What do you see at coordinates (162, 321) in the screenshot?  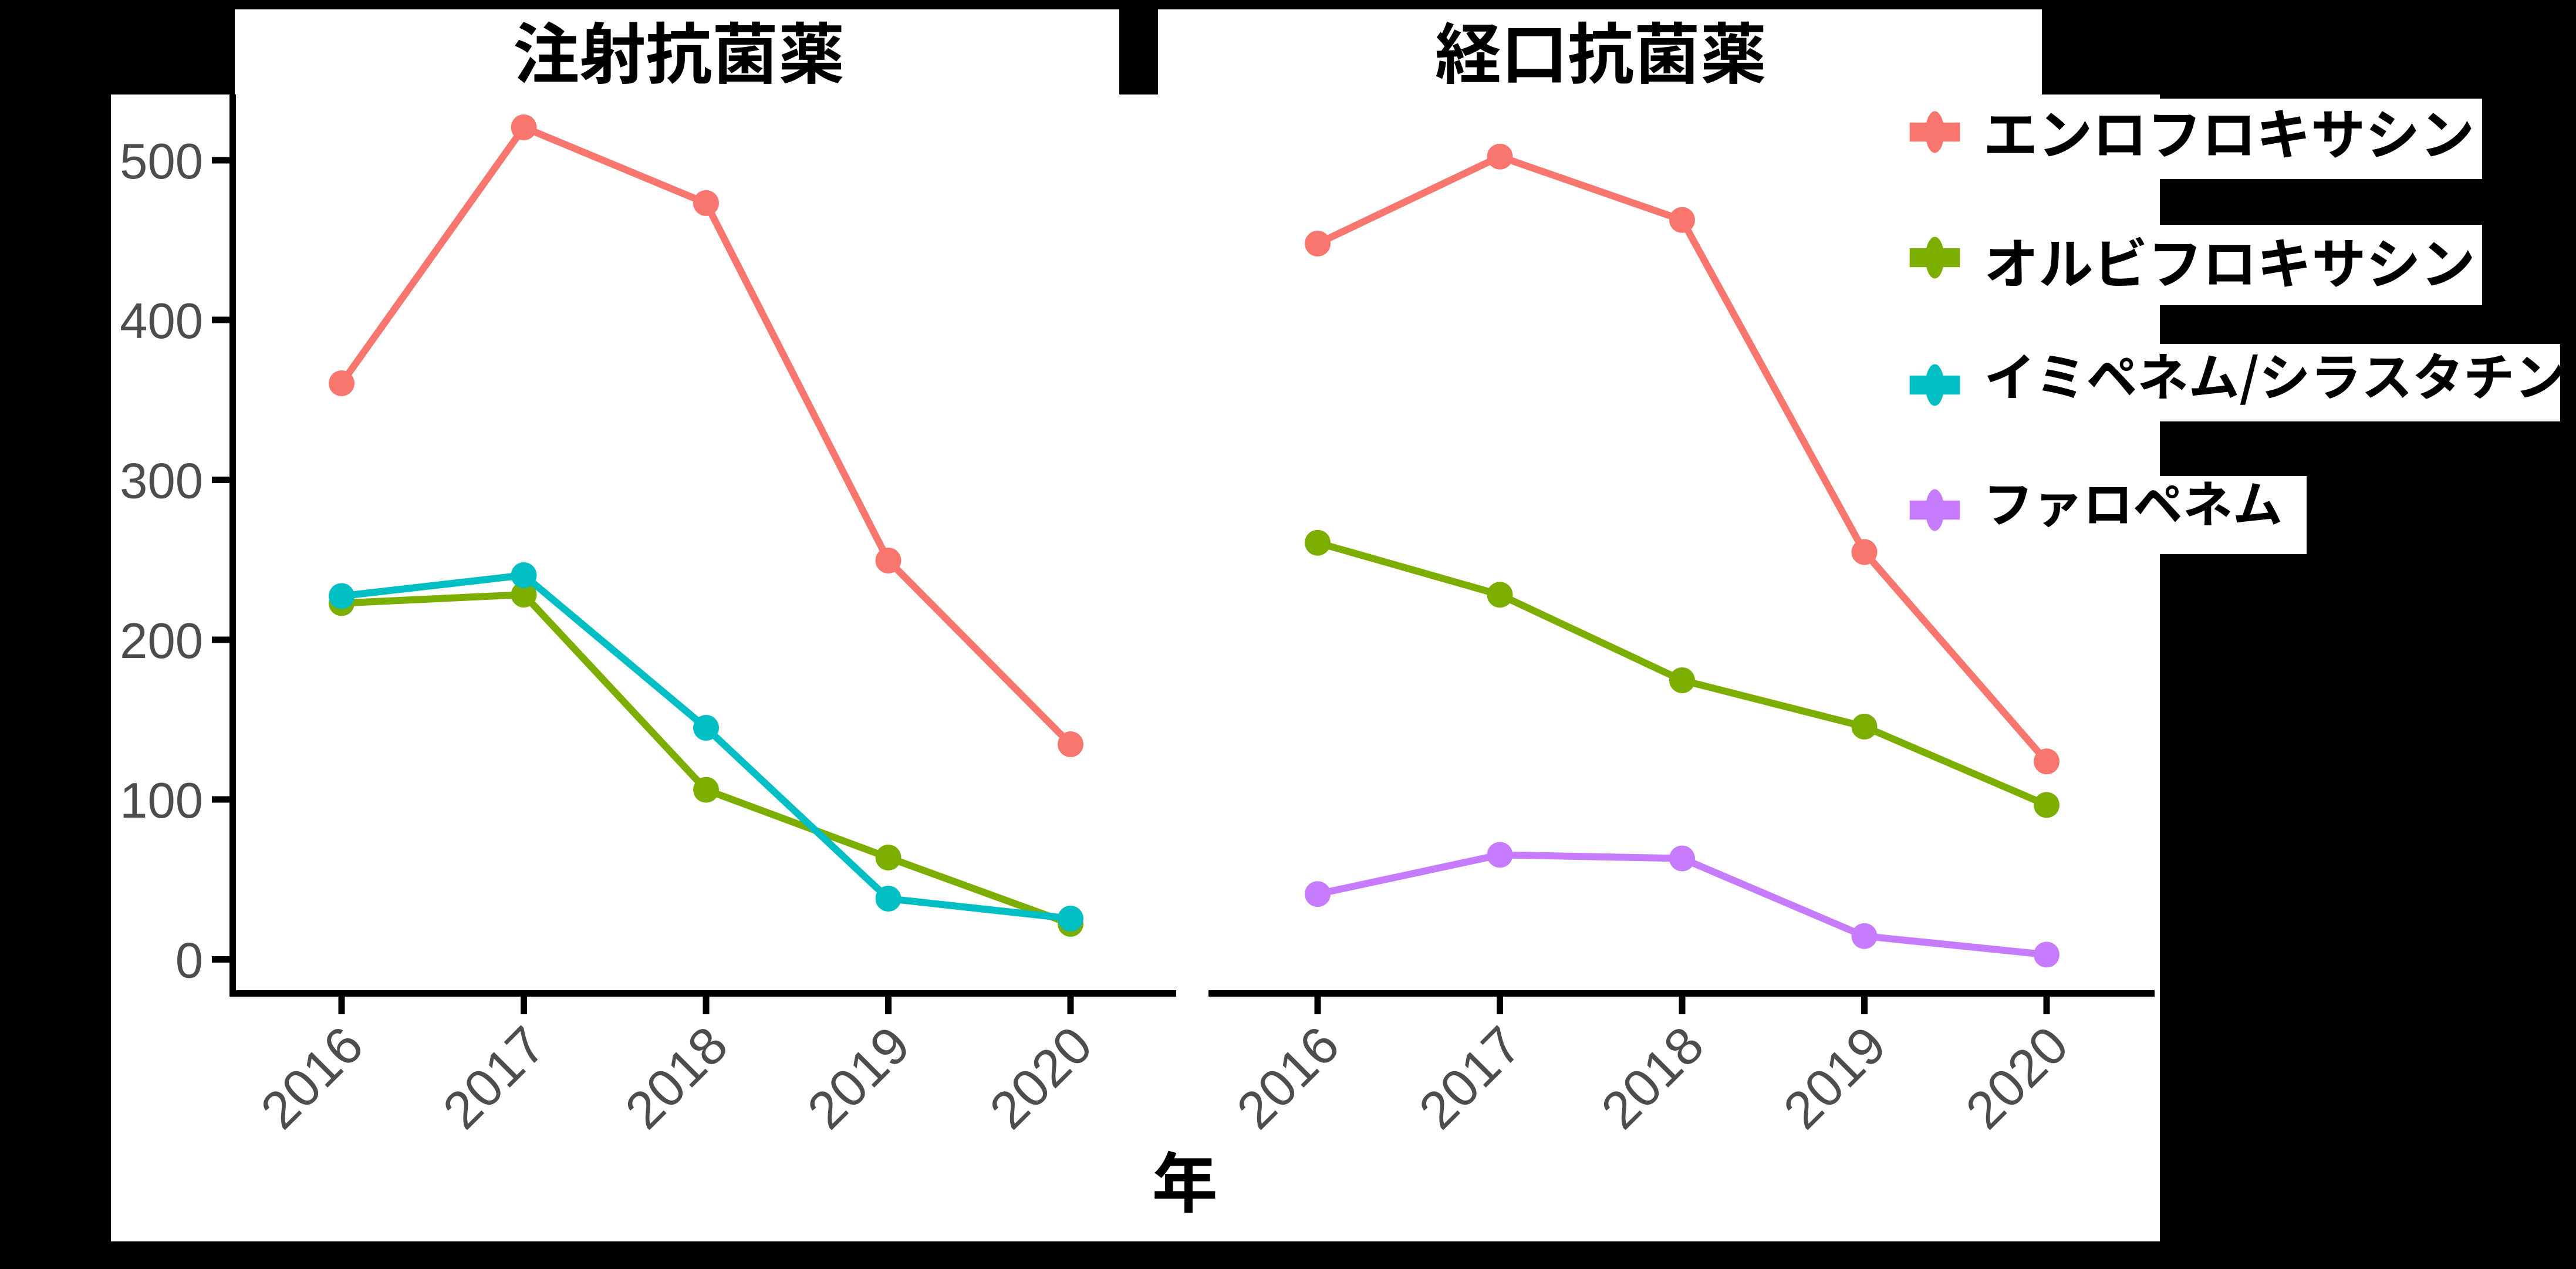 I see `svg-text: 400` at bounding box center [162, 321].